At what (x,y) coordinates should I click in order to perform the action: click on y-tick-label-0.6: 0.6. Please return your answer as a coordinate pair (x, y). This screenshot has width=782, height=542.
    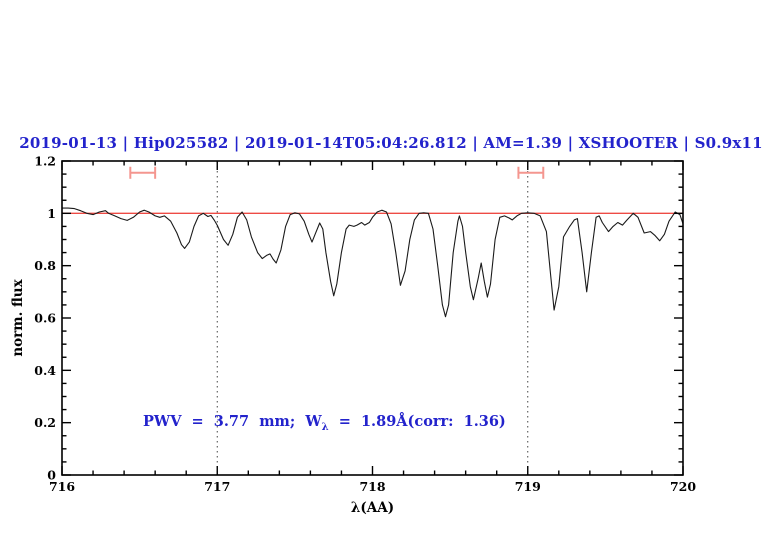
    Looking at the image, I should click on (45, 318).